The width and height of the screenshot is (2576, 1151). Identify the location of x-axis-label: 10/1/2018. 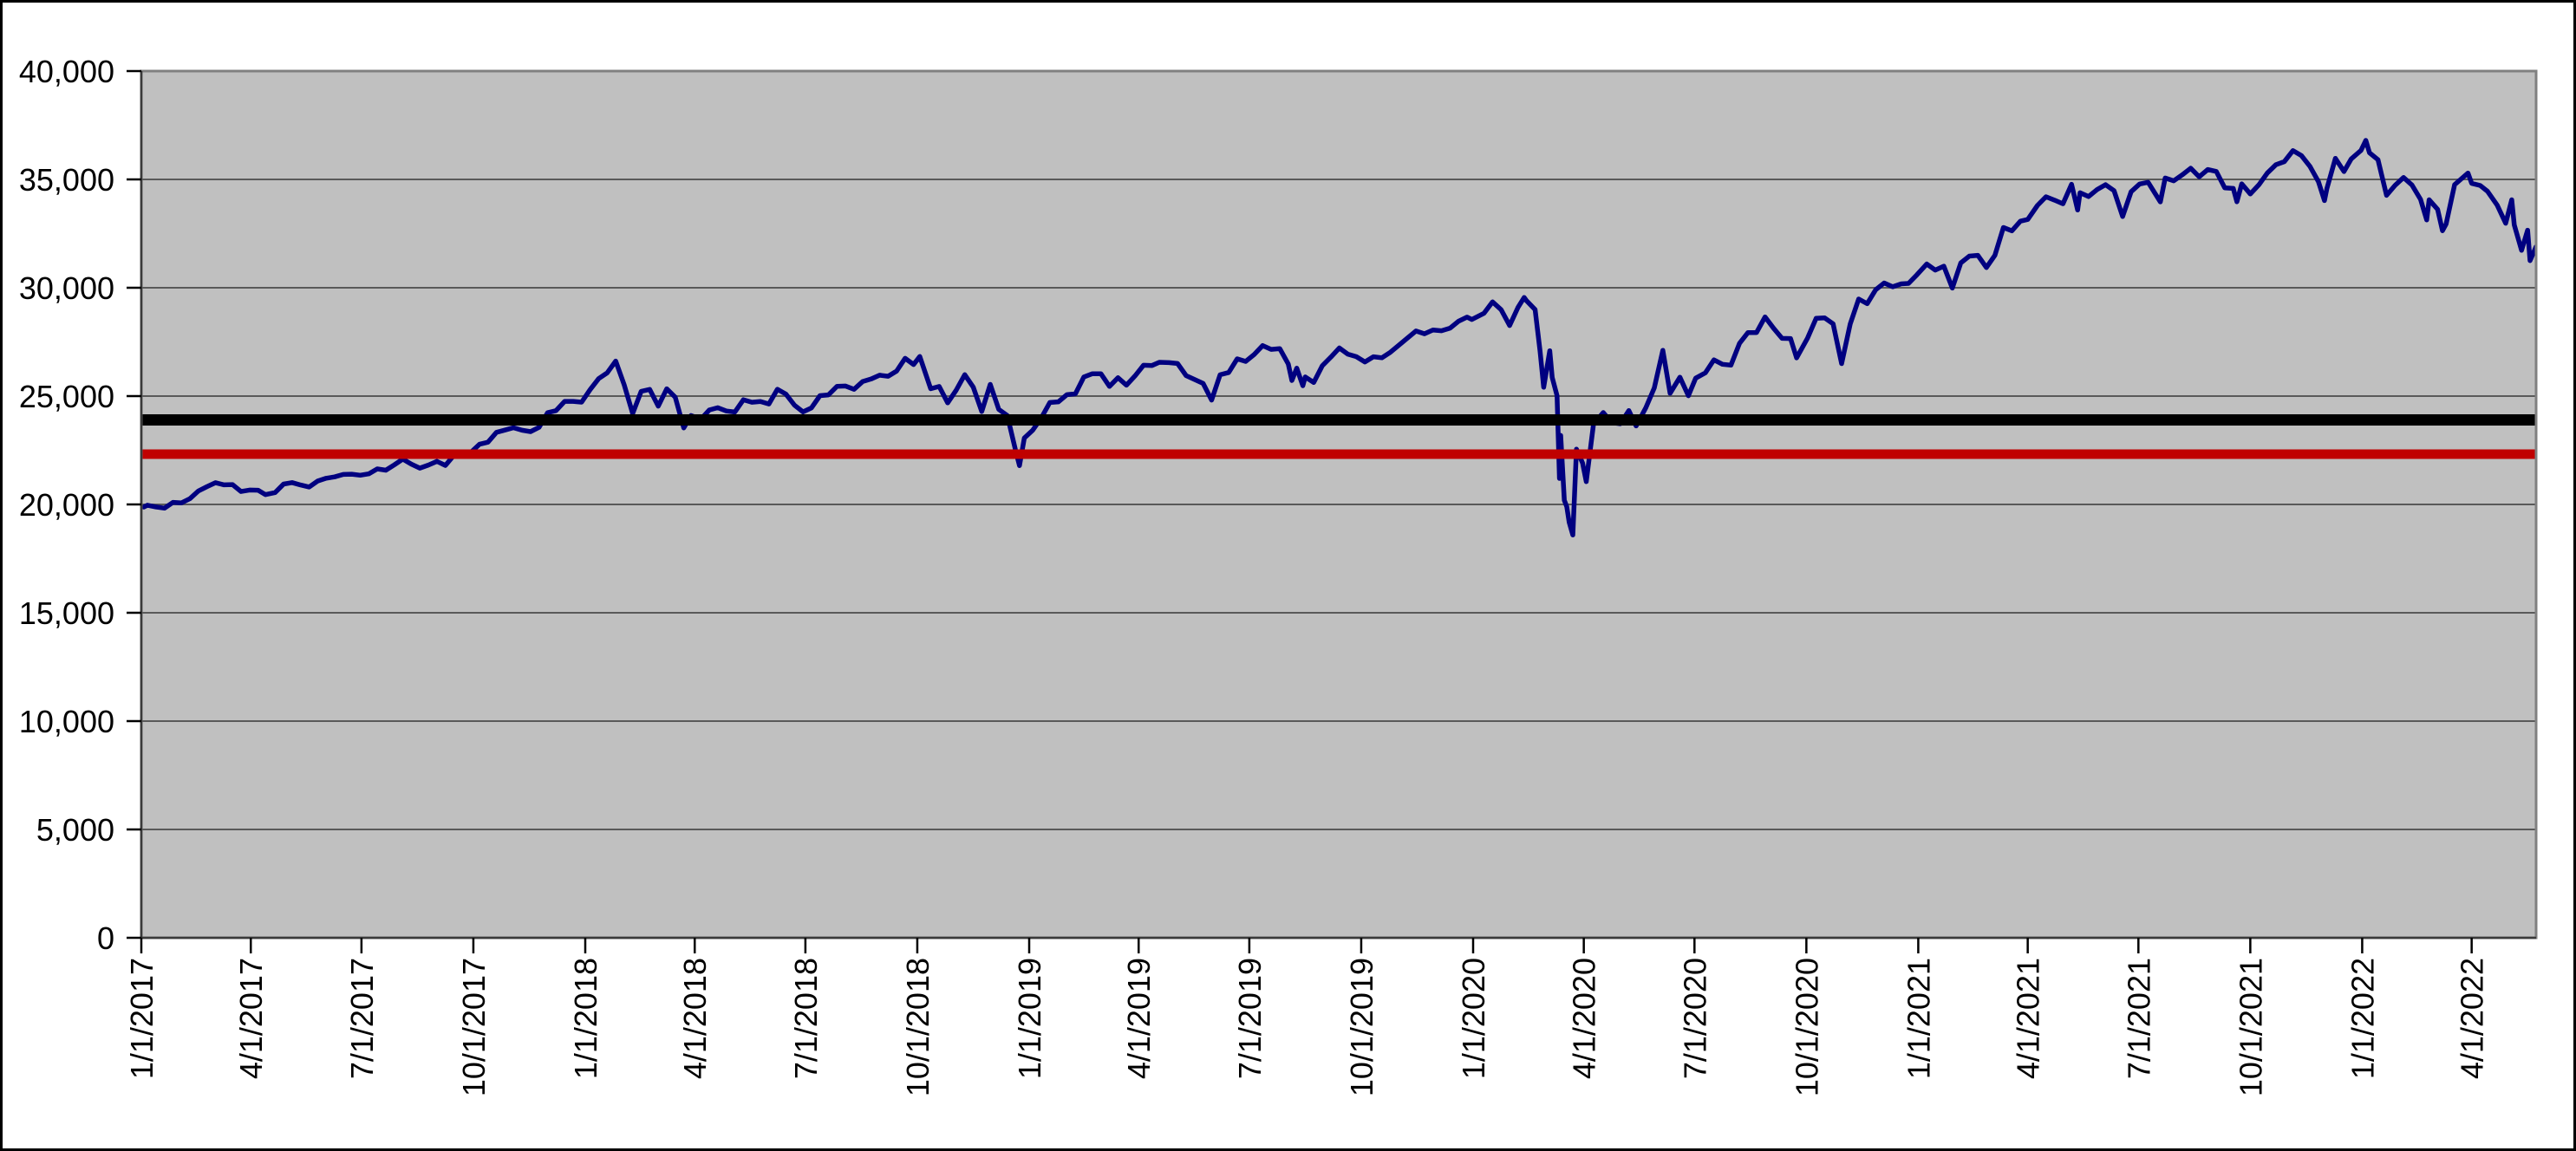
(918, 1027).